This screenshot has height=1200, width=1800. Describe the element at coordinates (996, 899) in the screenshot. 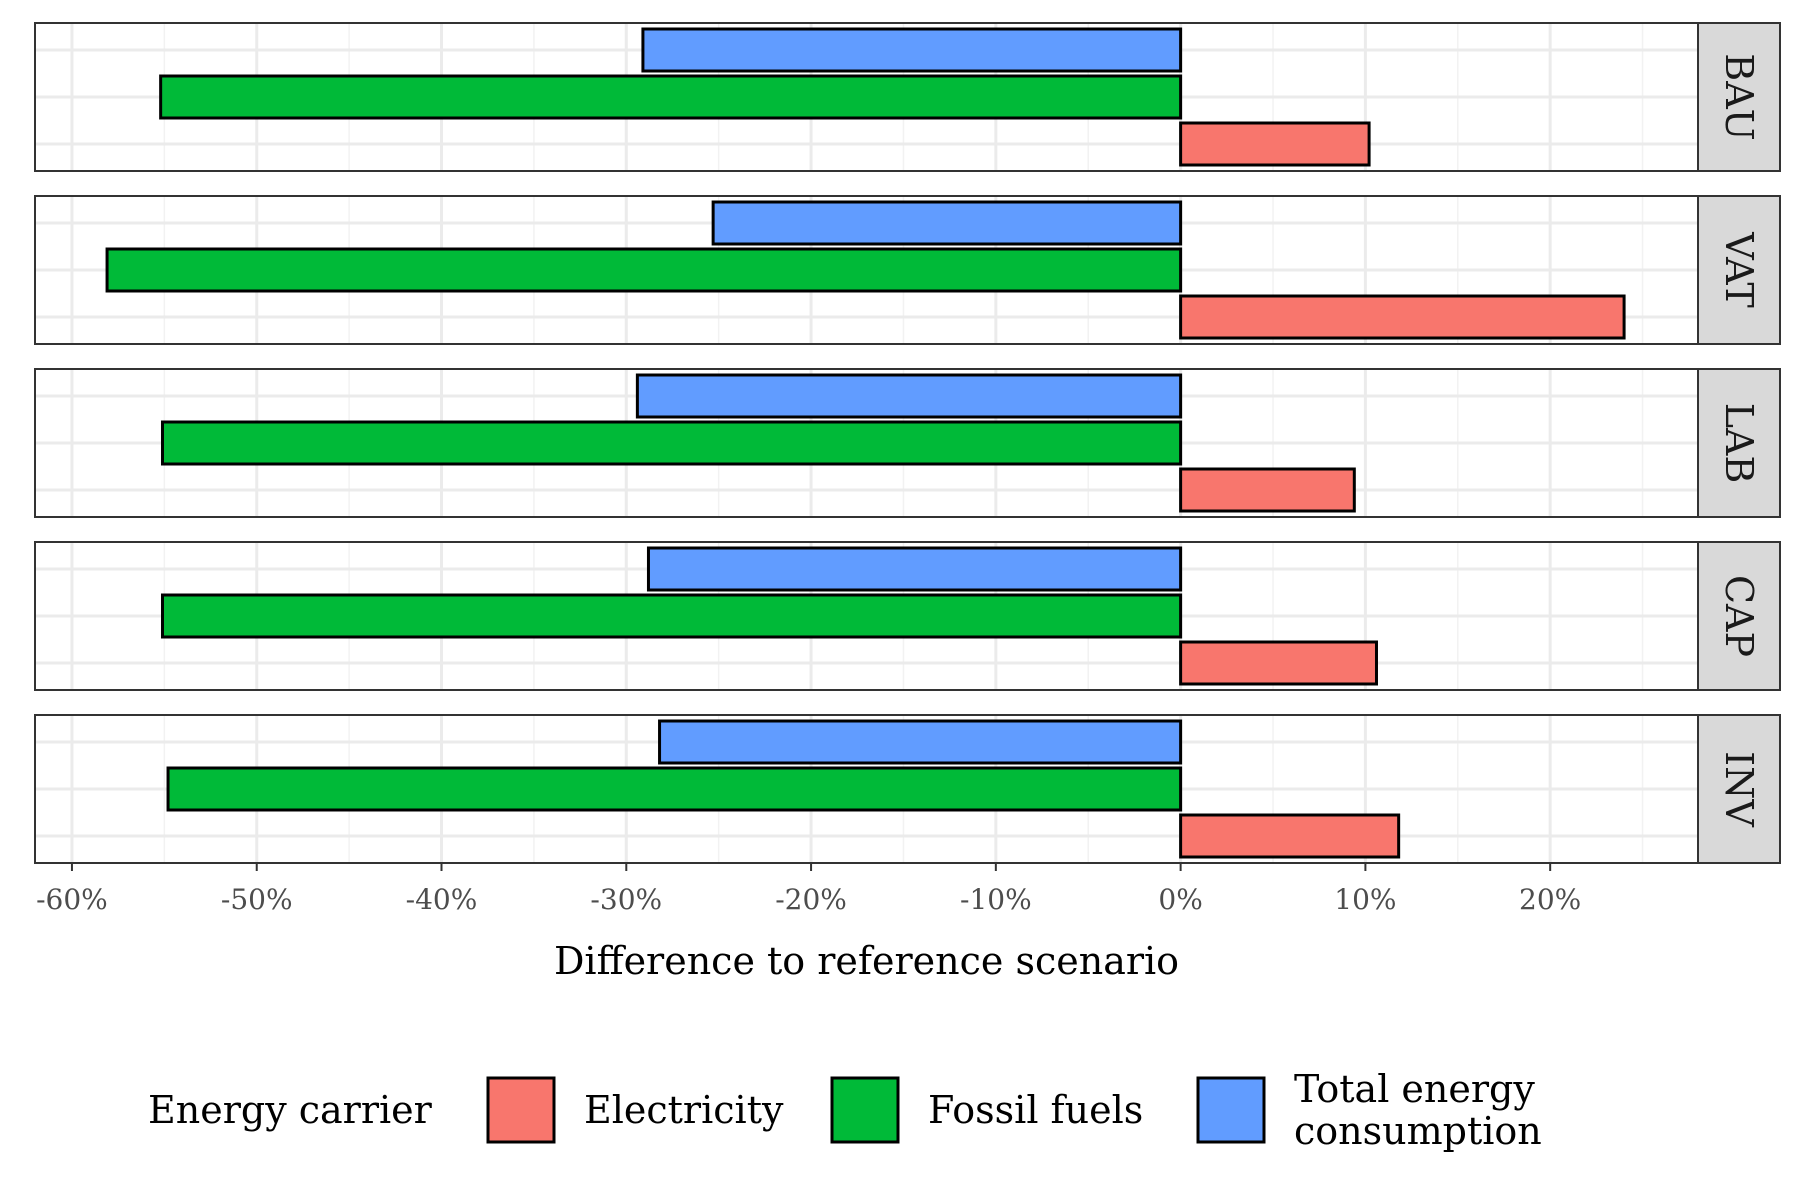

I see `x-tick-label: -10%` at that location.